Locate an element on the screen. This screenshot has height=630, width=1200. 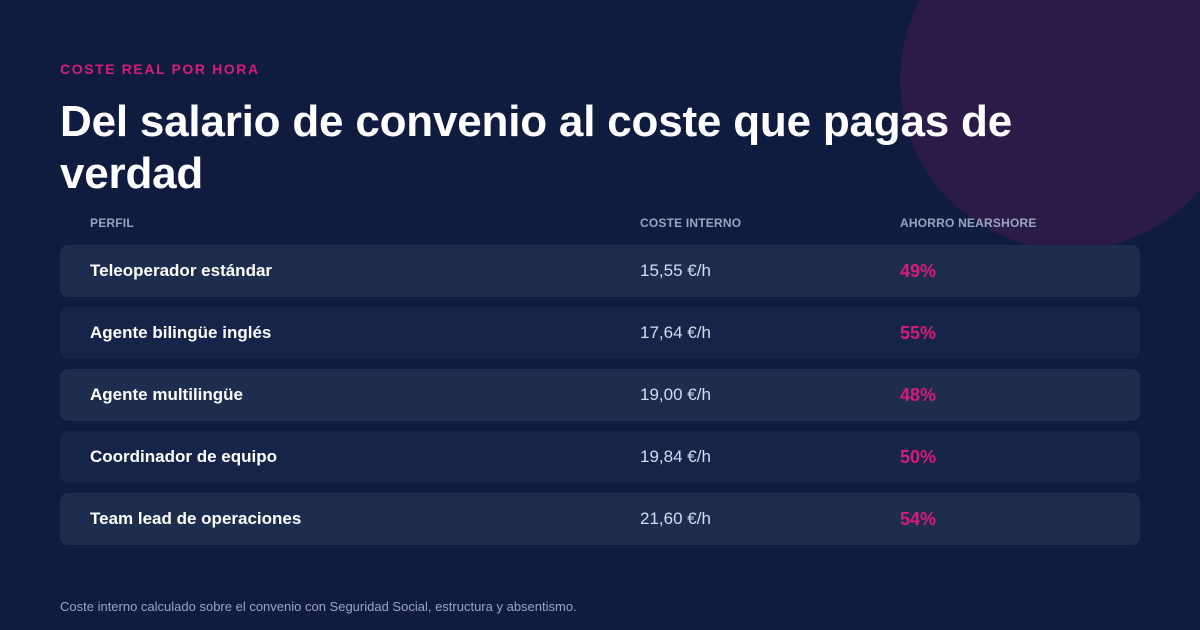
table-row: Teleoperador estándar 15,55 €/h 49% is located at coordinates (600, 271).